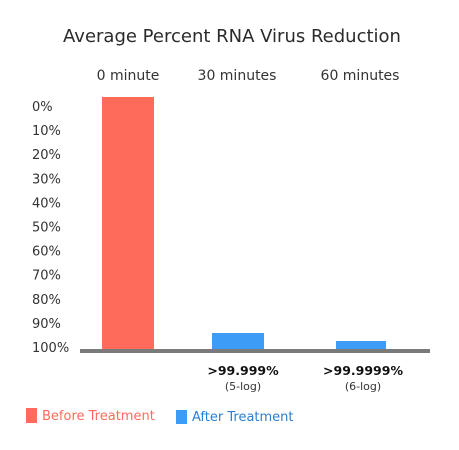 The image size is (459, 450). What do you see at coordinates (181, 417) in the screenshot?
I see `legend-swatch-after-treatment` at bounding box center [181, 417].